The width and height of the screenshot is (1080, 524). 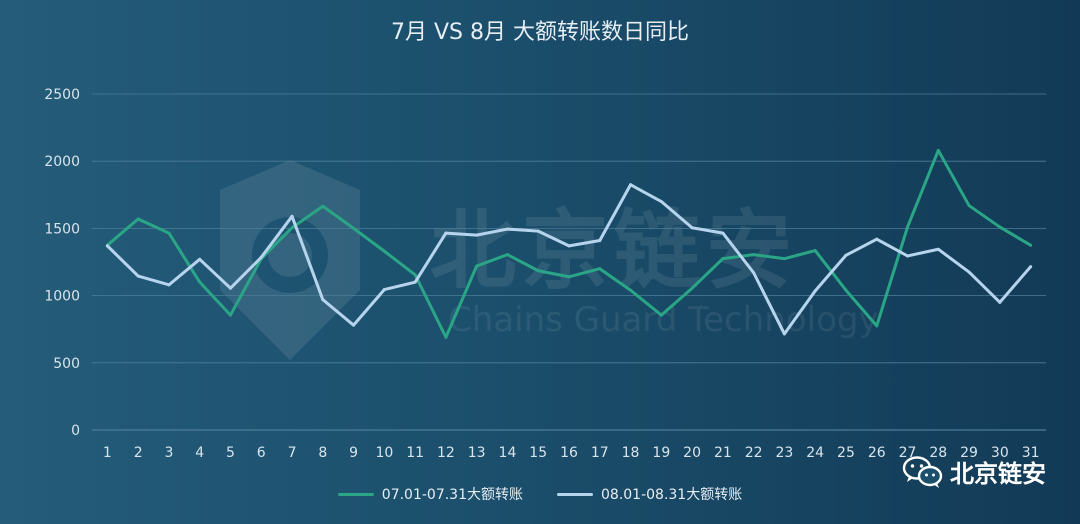 I want to click on chart-title: 7月 VS 8月 大额转账数日同比, so click(x=540, y=32).